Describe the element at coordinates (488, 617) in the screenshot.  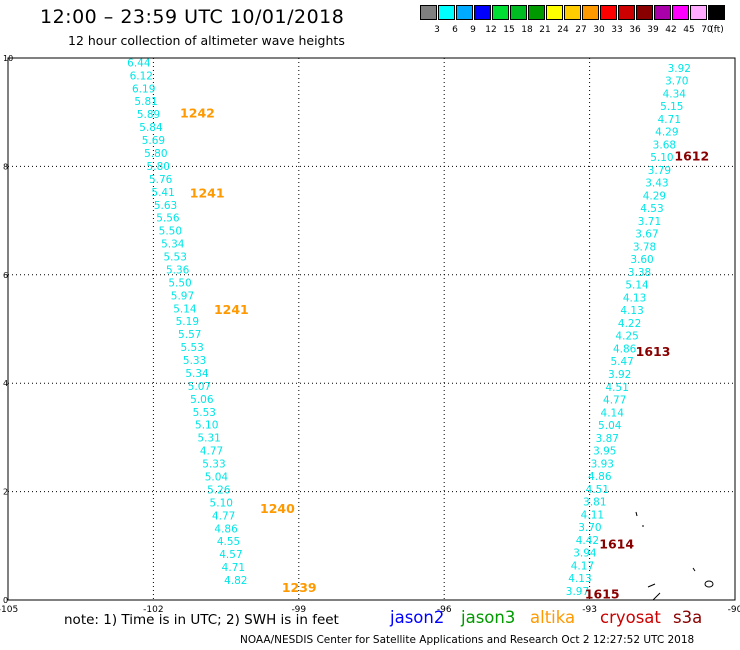
I see `legend-jason3: jason3` at that location.